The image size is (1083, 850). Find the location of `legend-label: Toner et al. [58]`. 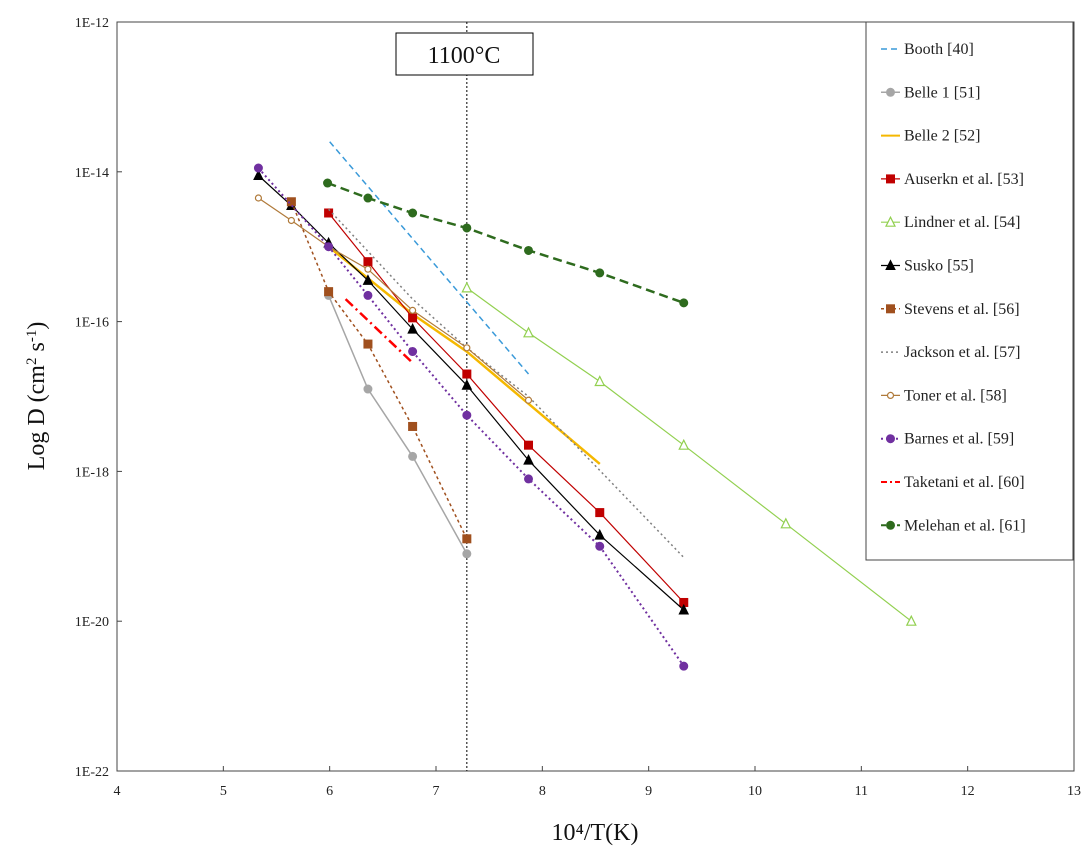

legend-label: Toner et al. [58] is located at coordinates (955, 395).